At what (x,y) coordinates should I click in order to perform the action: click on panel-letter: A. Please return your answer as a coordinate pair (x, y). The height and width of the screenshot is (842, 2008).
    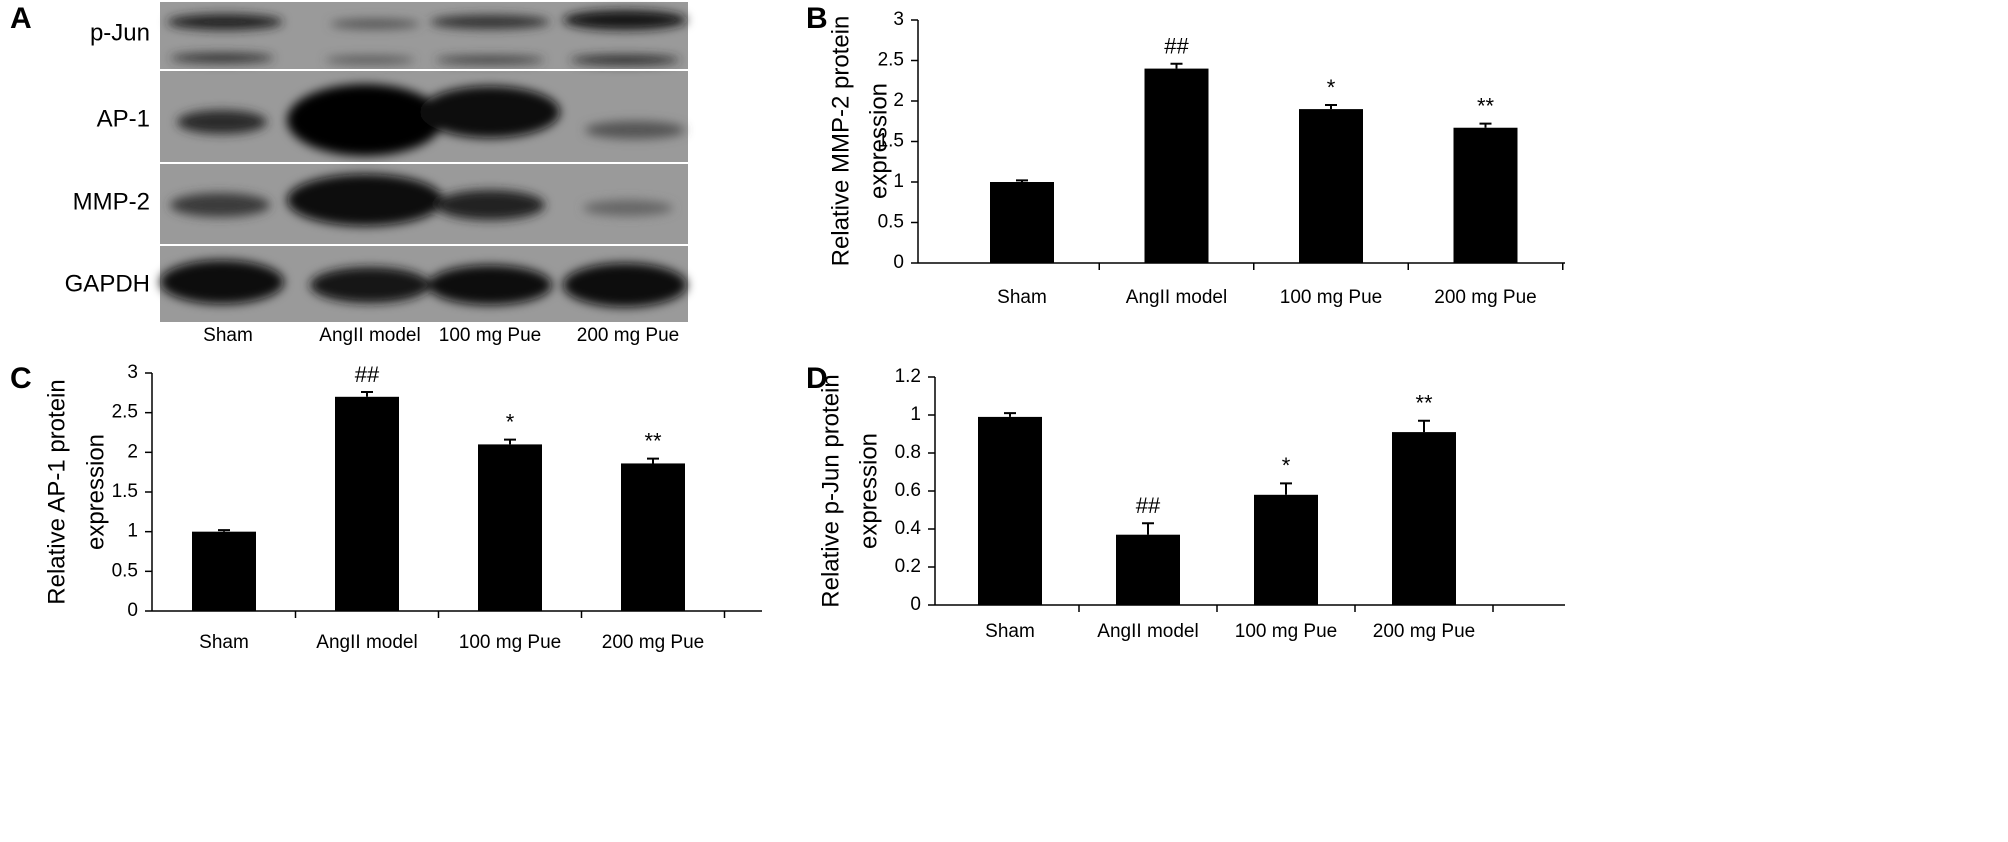
    Looking at the image, I should click on (21, 18).